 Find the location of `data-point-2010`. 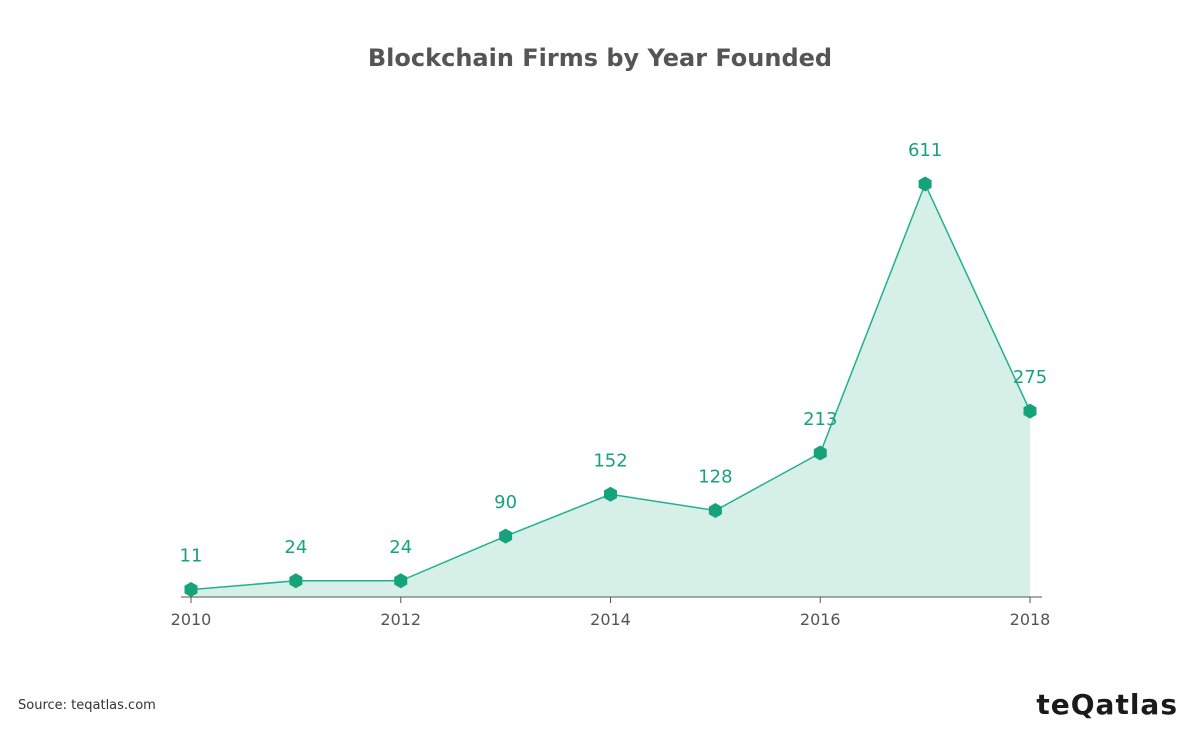

data-point-2010 is located at coordinates (191, 590).